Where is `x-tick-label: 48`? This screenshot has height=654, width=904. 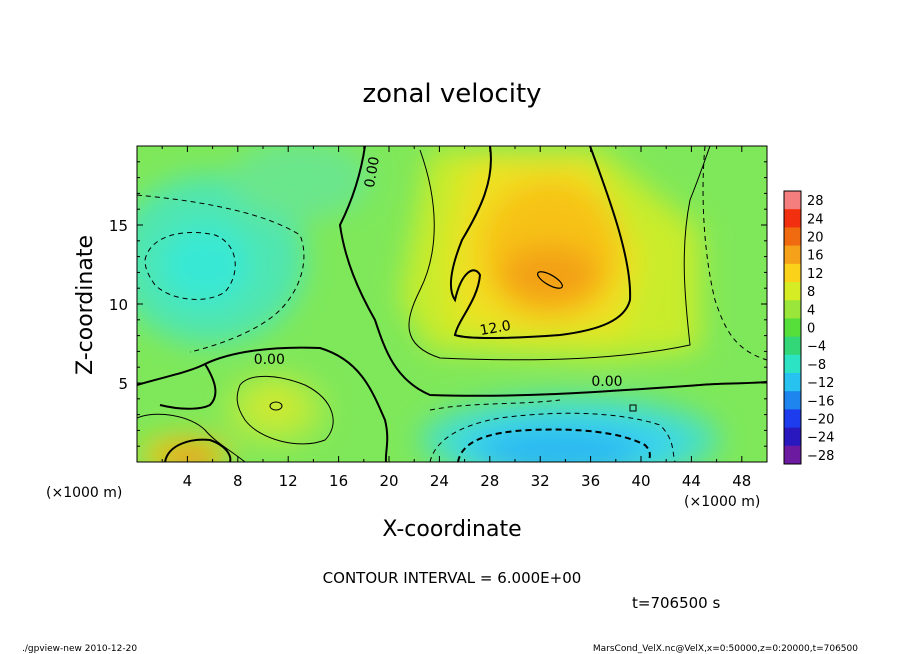
x-tick-label: 48 is located at coordinates (741, 481).